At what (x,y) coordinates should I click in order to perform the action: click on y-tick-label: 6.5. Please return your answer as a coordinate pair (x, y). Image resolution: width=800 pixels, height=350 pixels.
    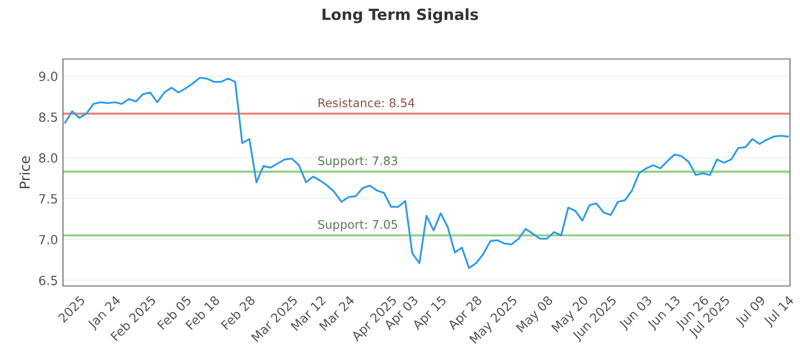
    Looking at the image, I should click on (48, 281).